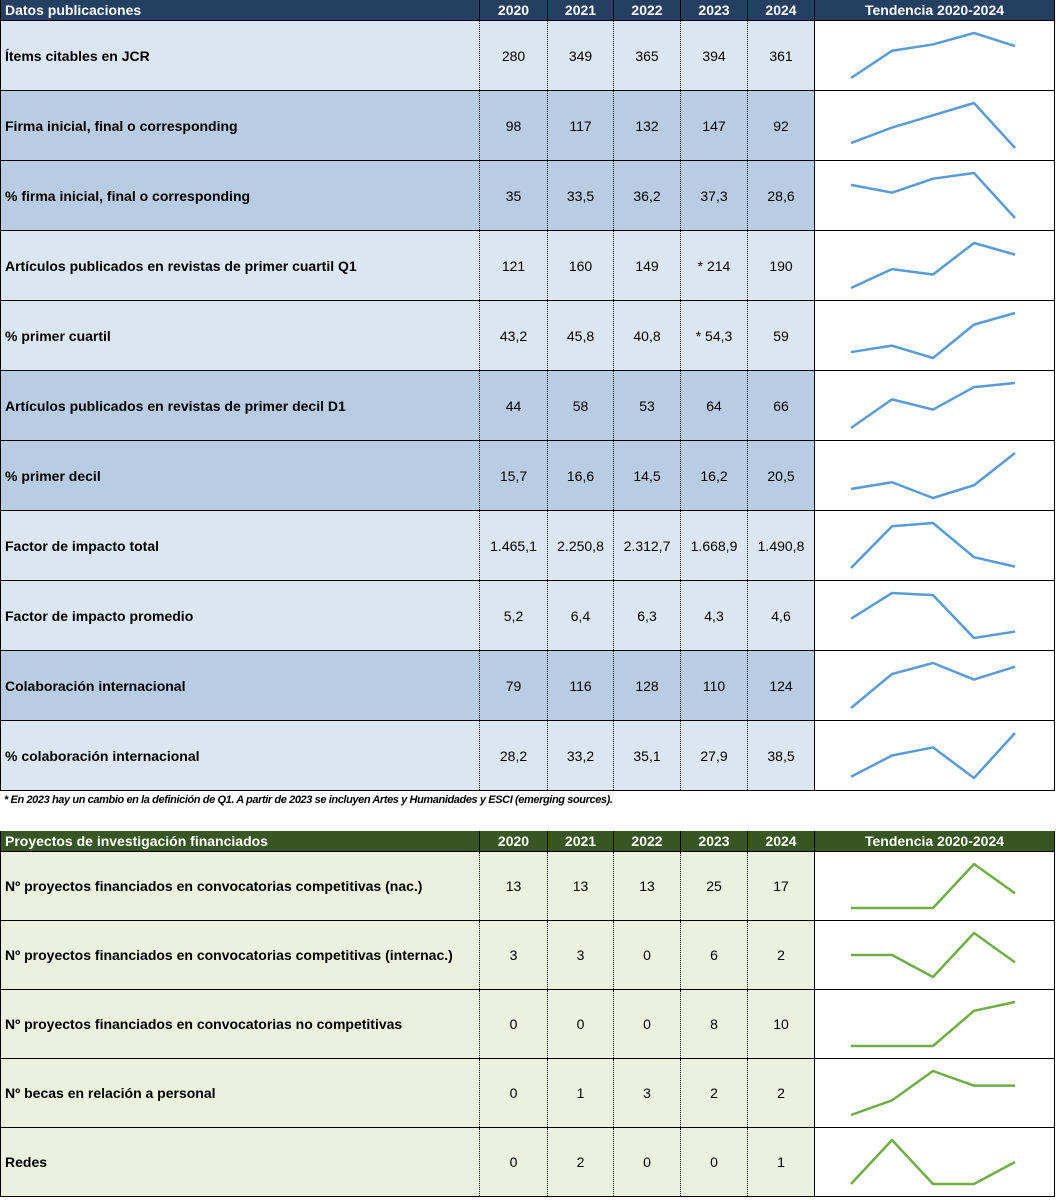 This screenshot has width=1056, height=1200. Describe the element at coordinates (580, 755) in the screenshot. I see `value-cell-2021: 33,2` at that location.